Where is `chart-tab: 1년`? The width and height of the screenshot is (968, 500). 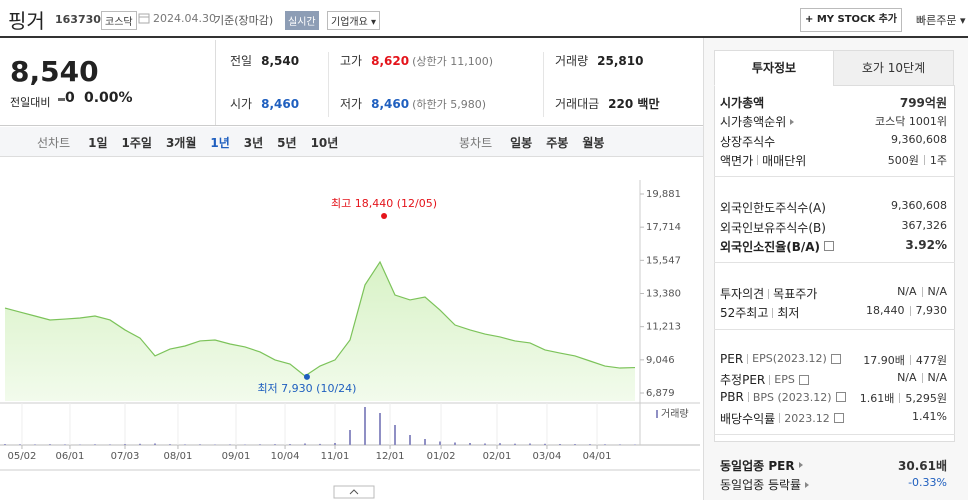 chart-tab: 1년 is located at coordinates (220, 143).